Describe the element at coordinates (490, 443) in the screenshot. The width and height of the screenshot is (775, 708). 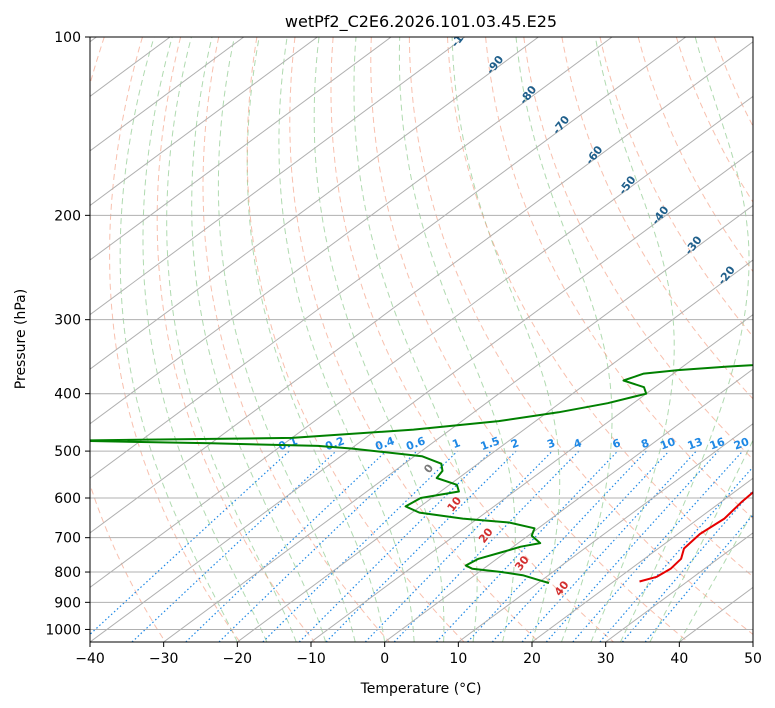
I see `mixing-ratio-label: 1.5` at that location.